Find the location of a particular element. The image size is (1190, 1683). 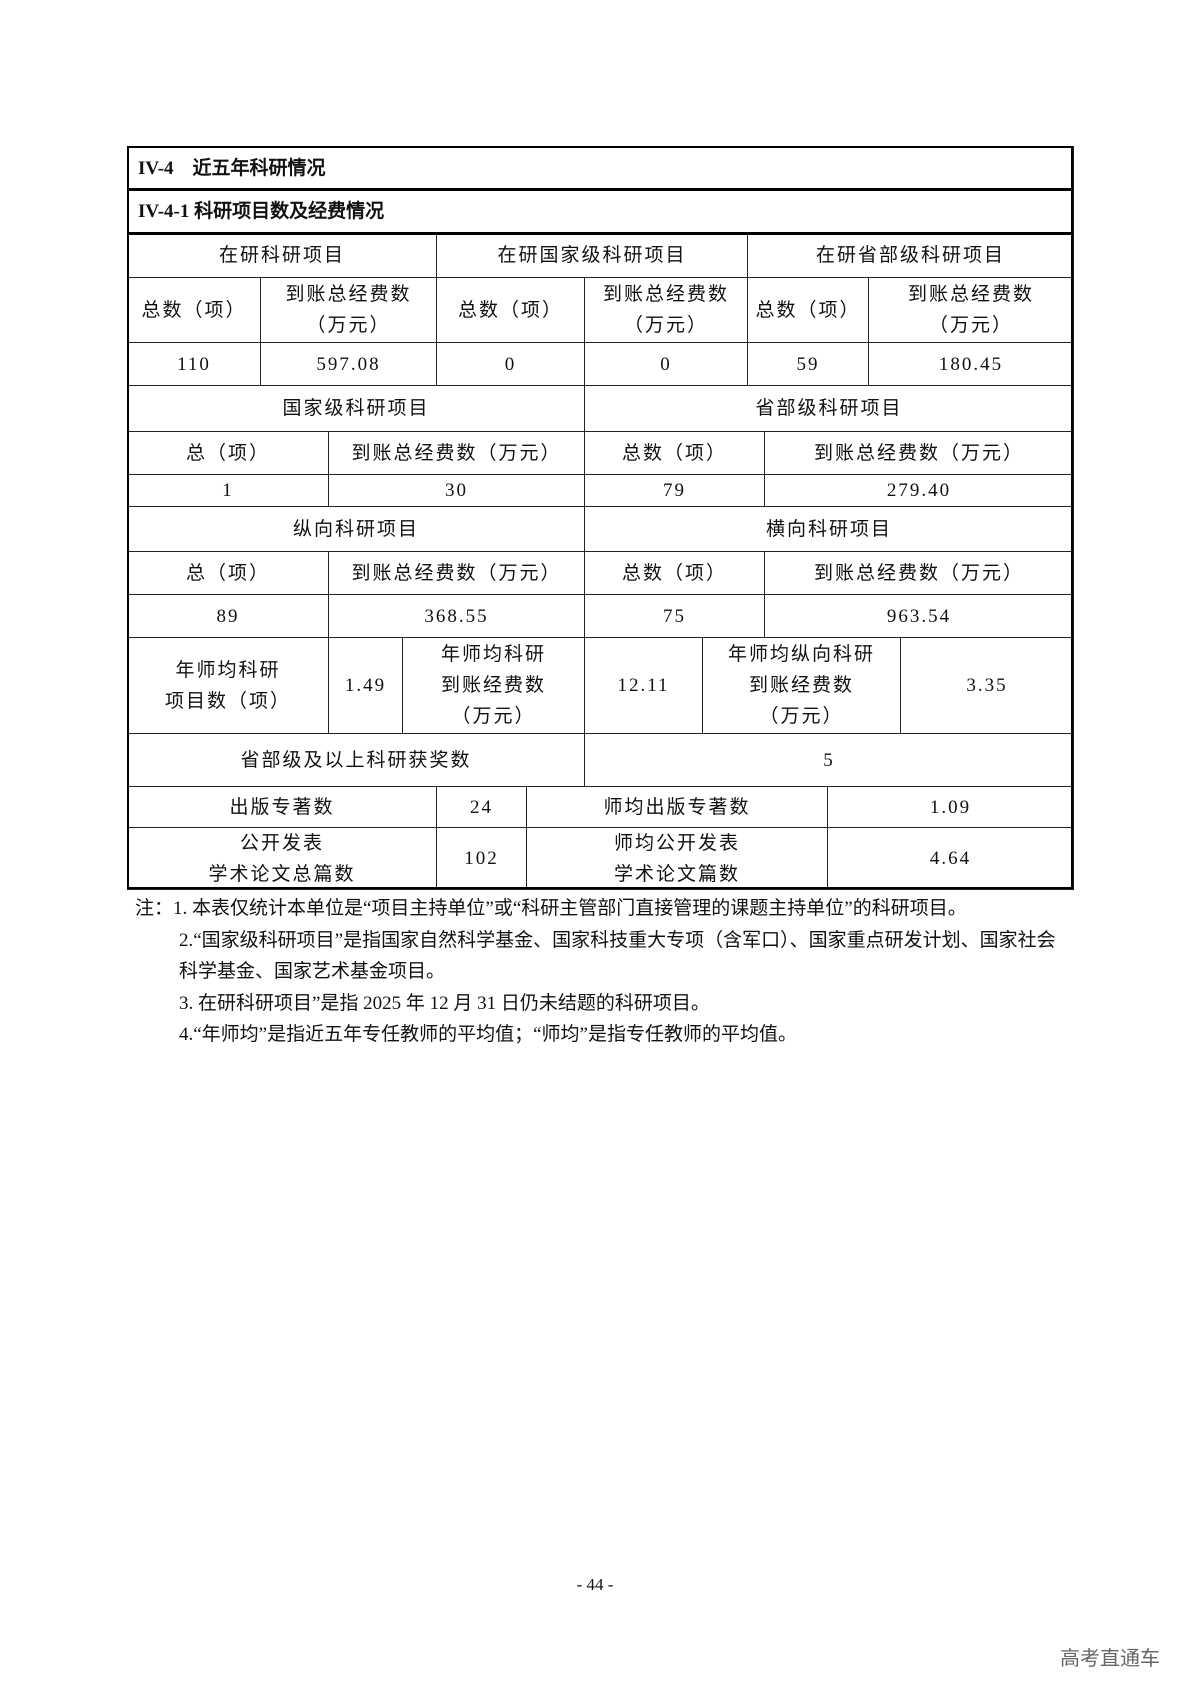

header-in-progress-provincial: 在研省部级科研项目 is located at coordinates (910, 255).